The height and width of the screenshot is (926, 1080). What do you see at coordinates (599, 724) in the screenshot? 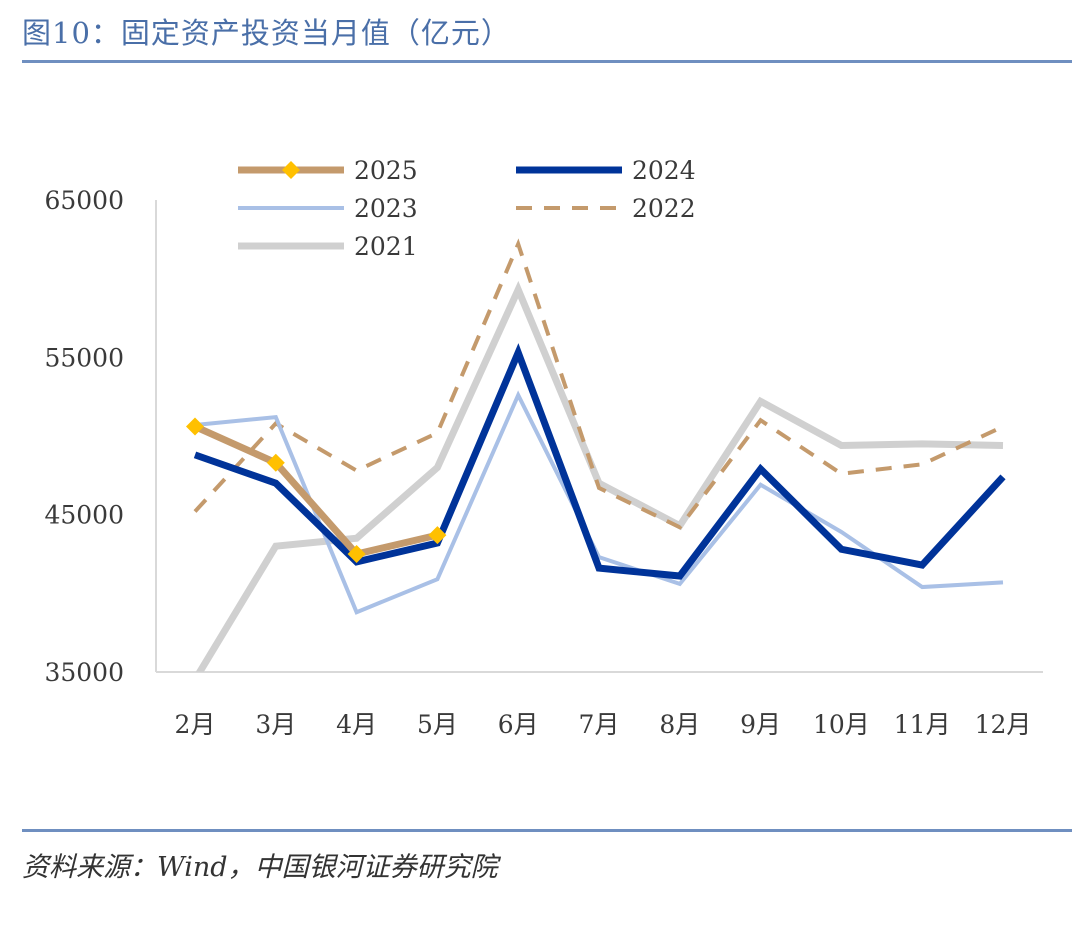
I see `x-tick-label: 7月` at bounding box center [599, 724].